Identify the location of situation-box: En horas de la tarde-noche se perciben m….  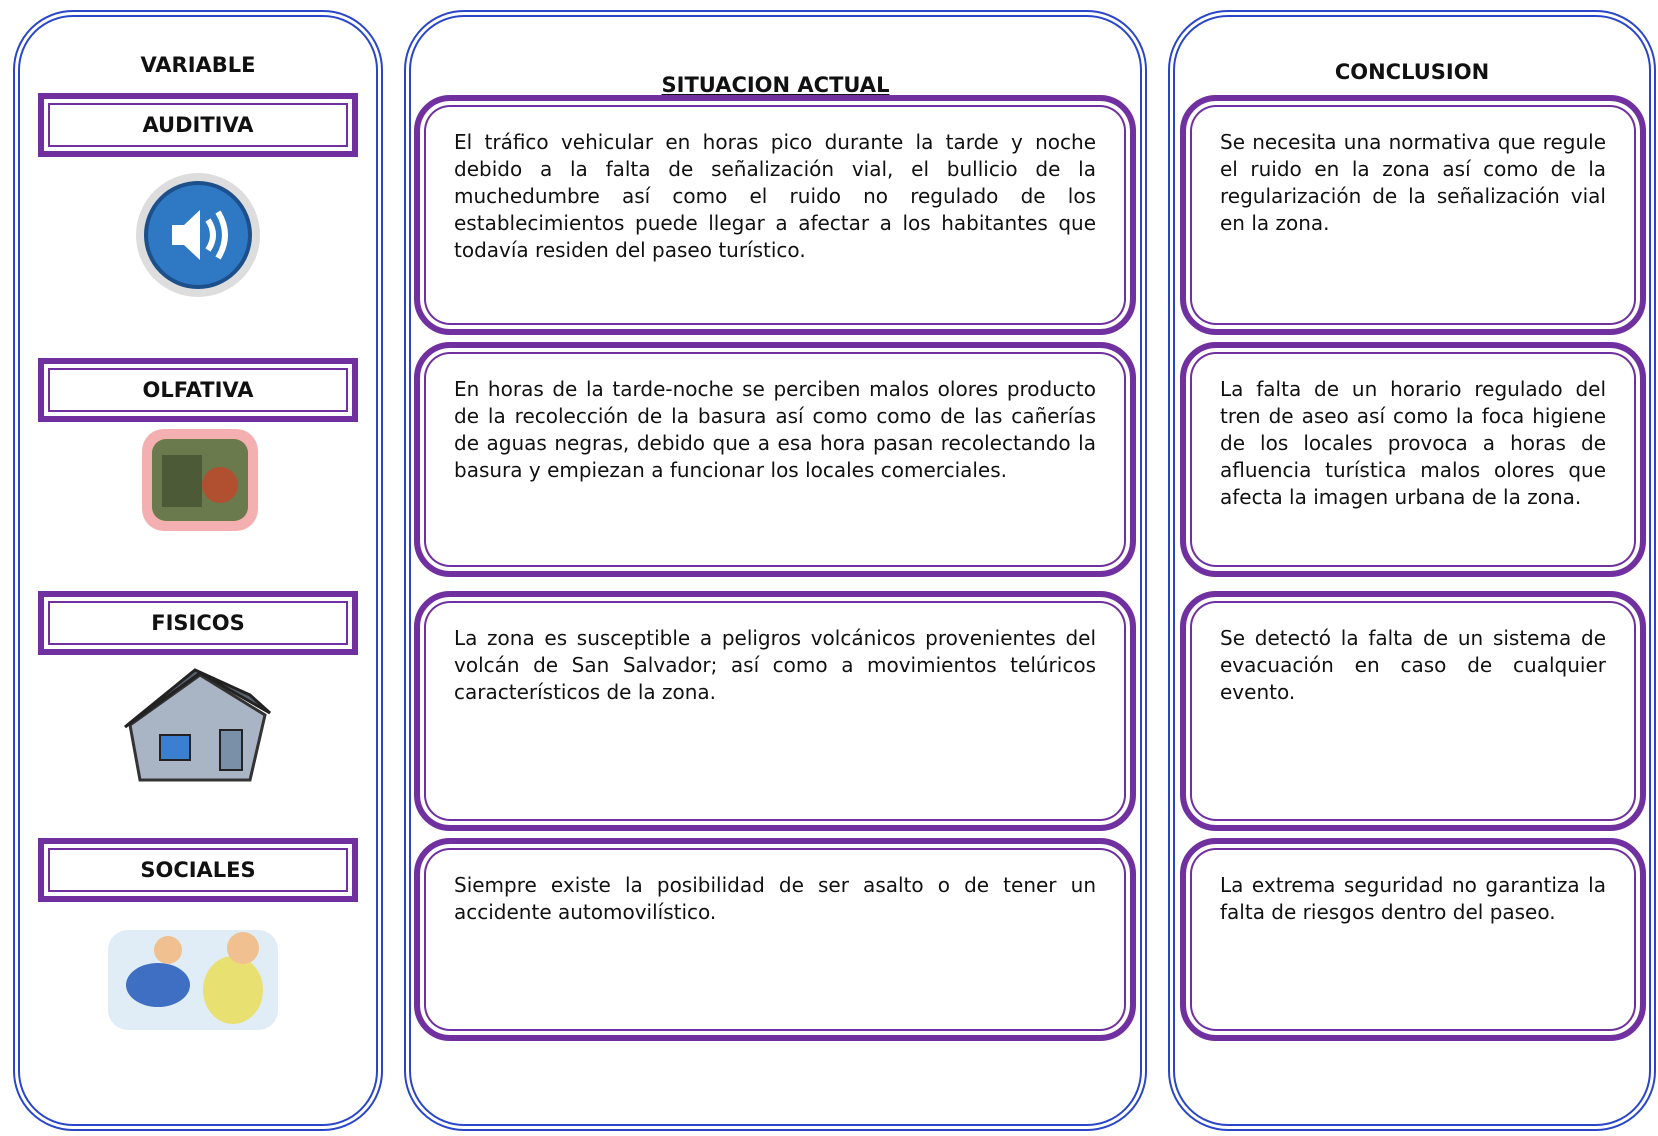
(775, 459).